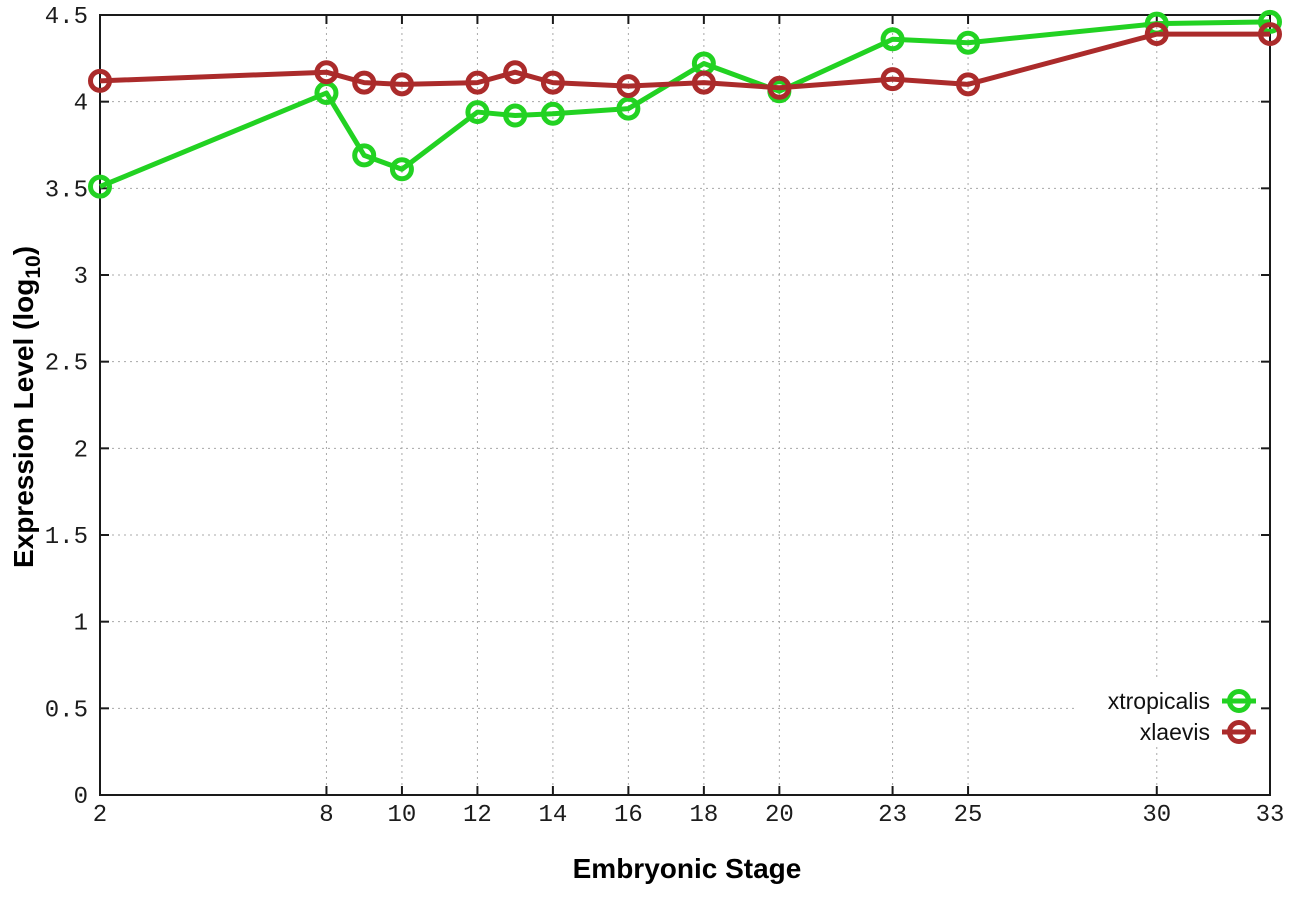 This screenshot has width=1296, height=907. What do you see at coordinates (66, 364) in the screenshot?
I see `y-tick-label: 2.5` at bounding box center [66, 364].